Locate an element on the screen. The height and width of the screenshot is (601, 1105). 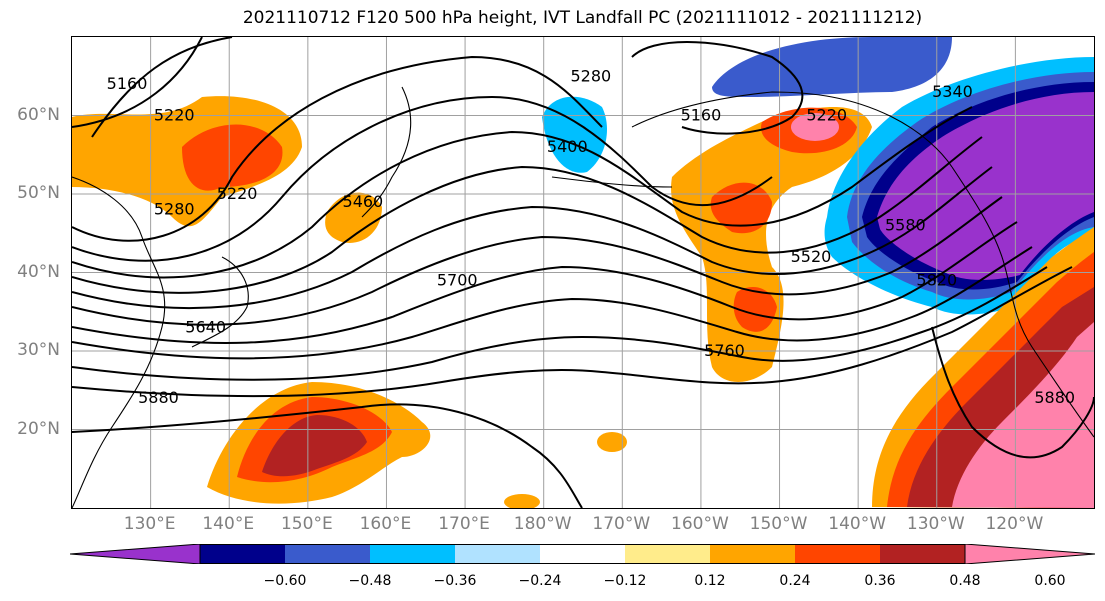
colorbar is located at coordinates (582, 554).